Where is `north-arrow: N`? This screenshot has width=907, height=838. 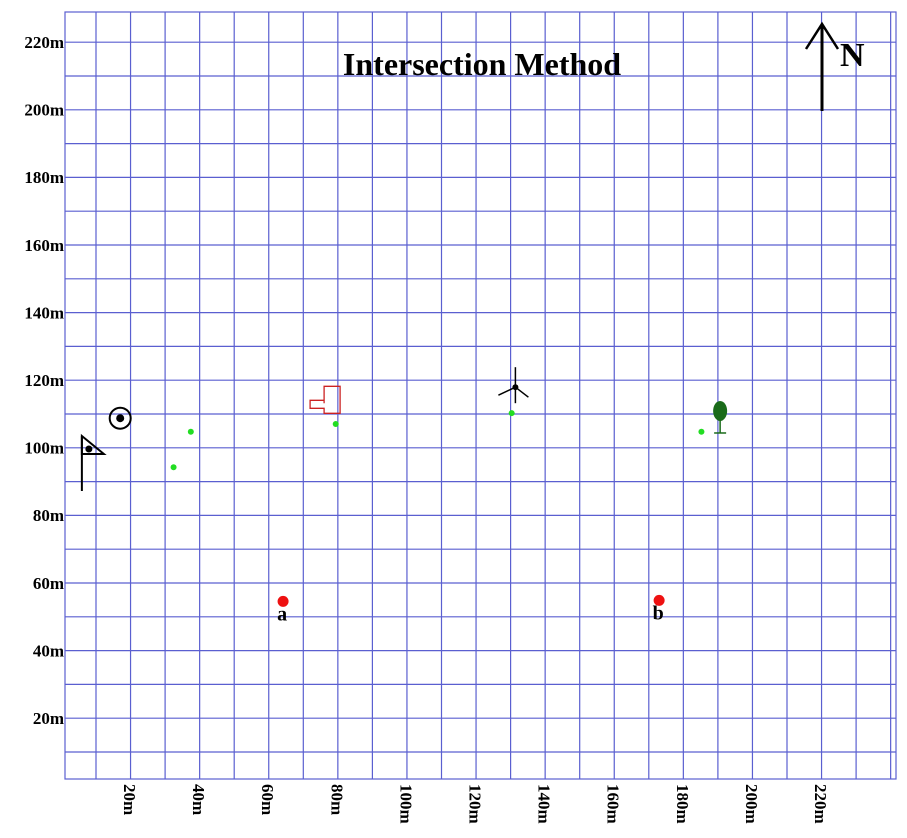 north-arrow: N is located at coordinates (834, 66).